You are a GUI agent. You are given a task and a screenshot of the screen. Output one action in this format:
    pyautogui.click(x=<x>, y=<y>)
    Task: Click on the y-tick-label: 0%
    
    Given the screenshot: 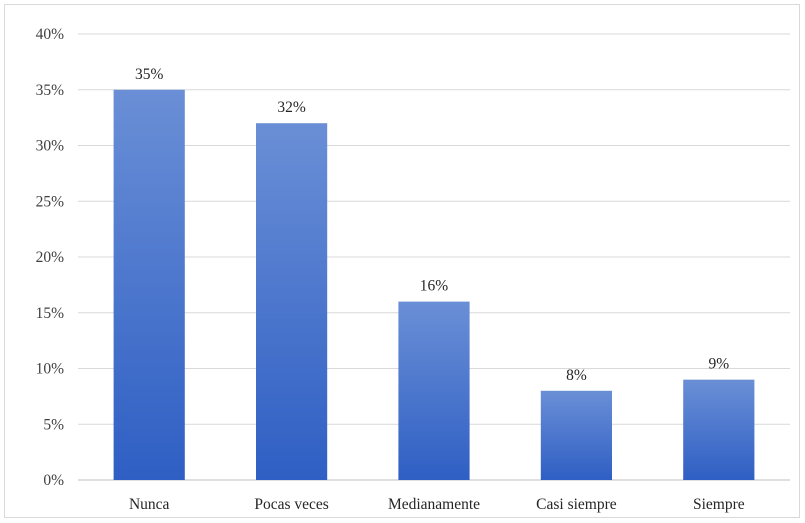 What is the action you would take?
    pyautogui.click(x=53, y=480)
    